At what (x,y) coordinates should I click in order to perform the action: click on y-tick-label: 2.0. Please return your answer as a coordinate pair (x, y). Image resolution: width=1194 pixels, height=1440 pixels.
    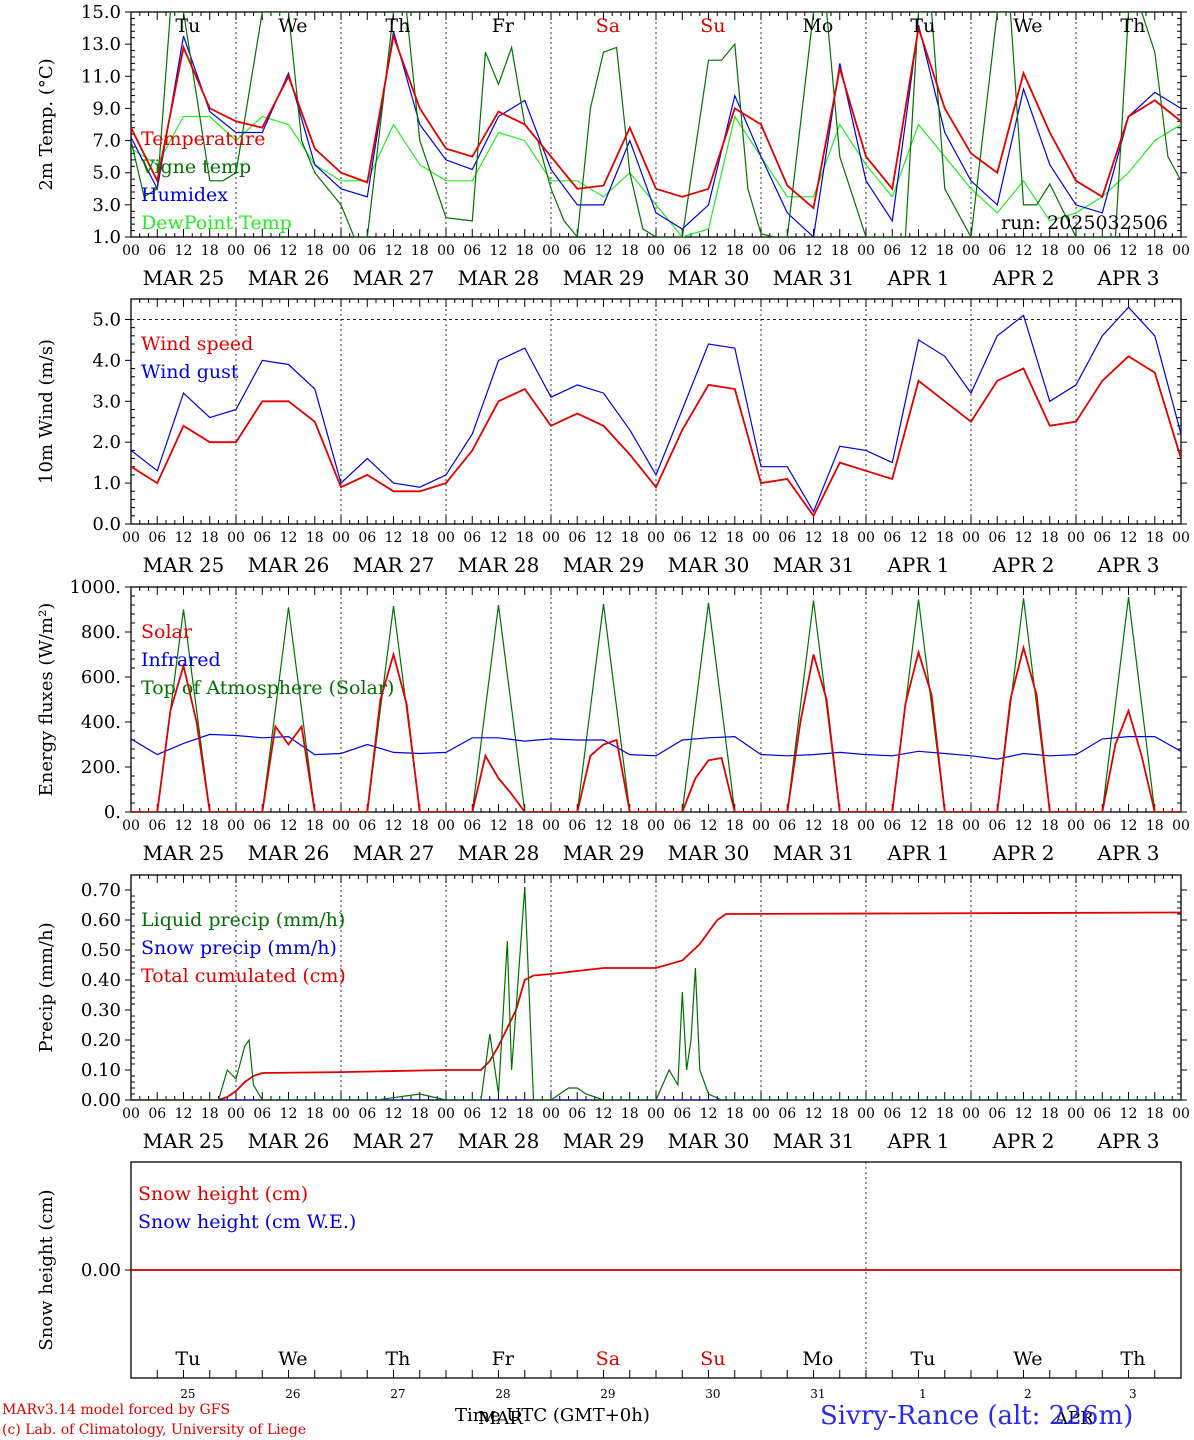
    Looking at the image, I should click on (106, 442).